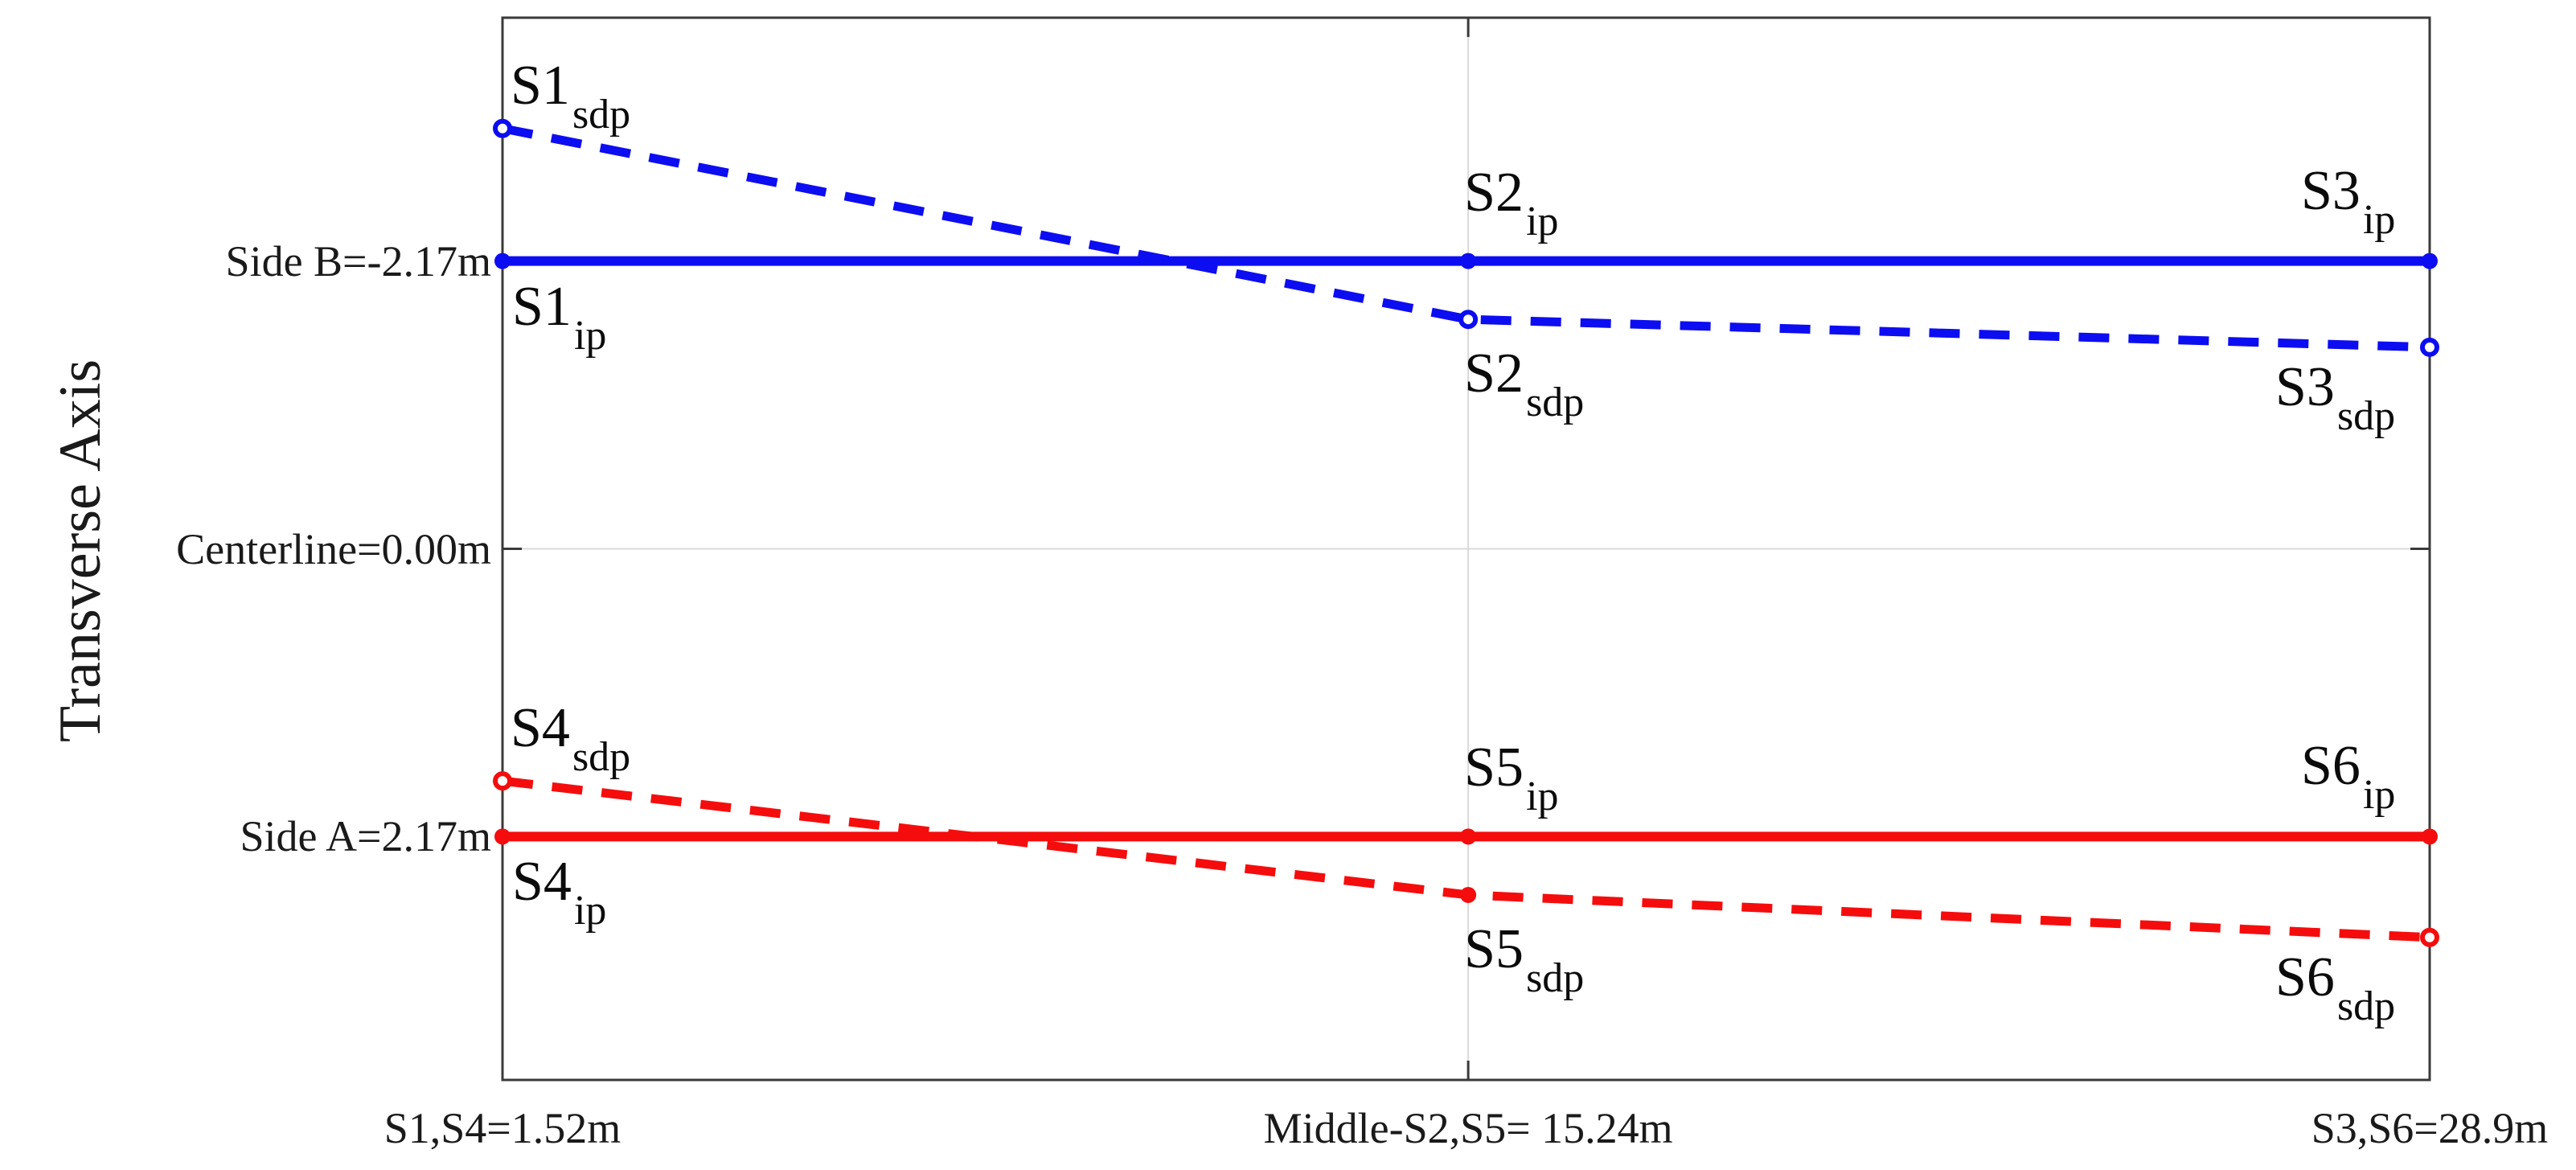 The width and height of the screenshot is (2576, 1170). I want to click on x-tick-s1s4: S1,S4=1.52m, so click(502, 1128).